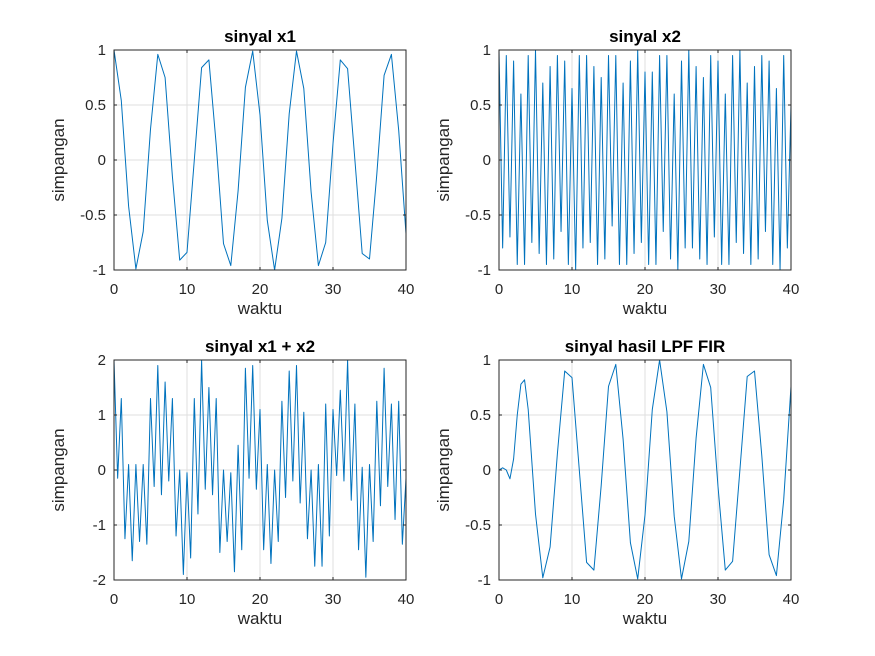  I want to click on chart-title: sinyal x1 + x2, so click(260, 346).